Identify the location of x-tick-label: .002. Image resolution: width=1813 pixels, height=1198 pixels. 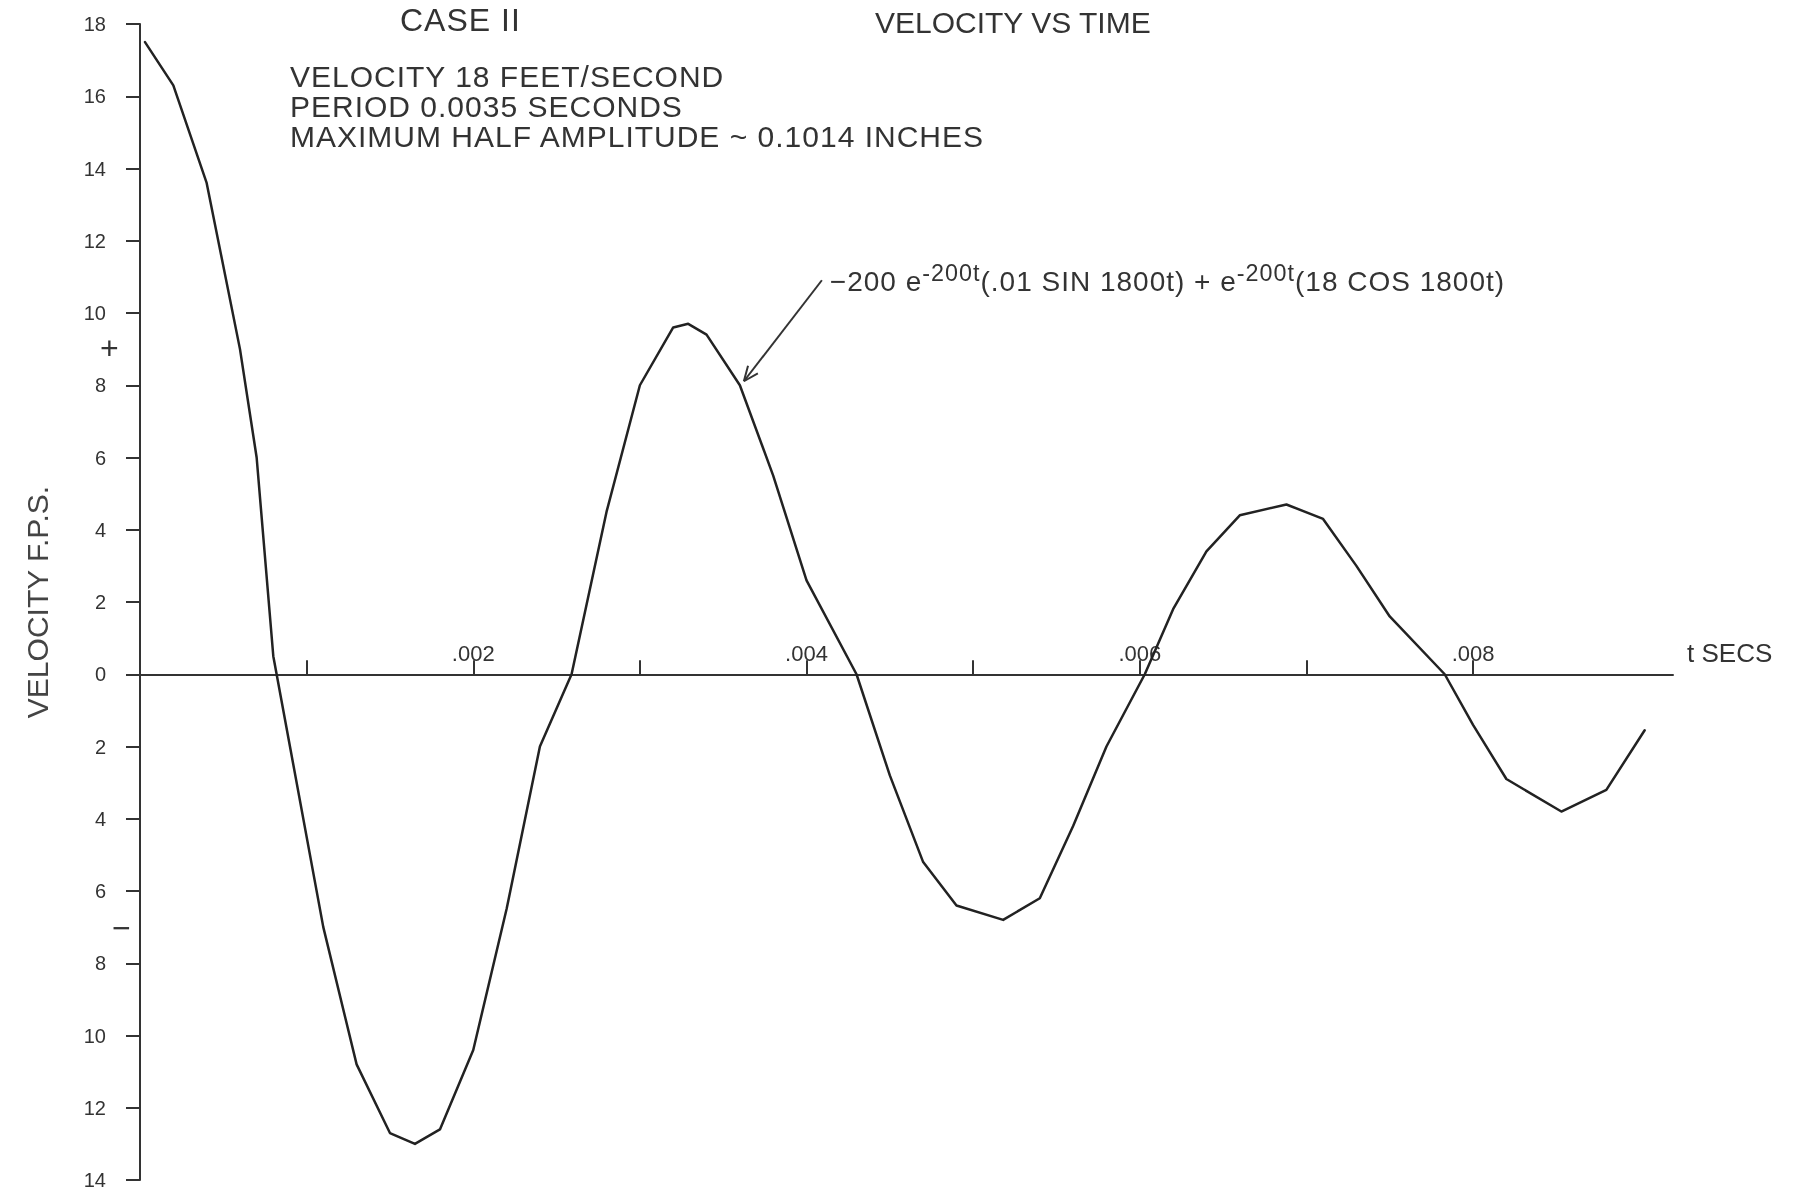
(473, 653).